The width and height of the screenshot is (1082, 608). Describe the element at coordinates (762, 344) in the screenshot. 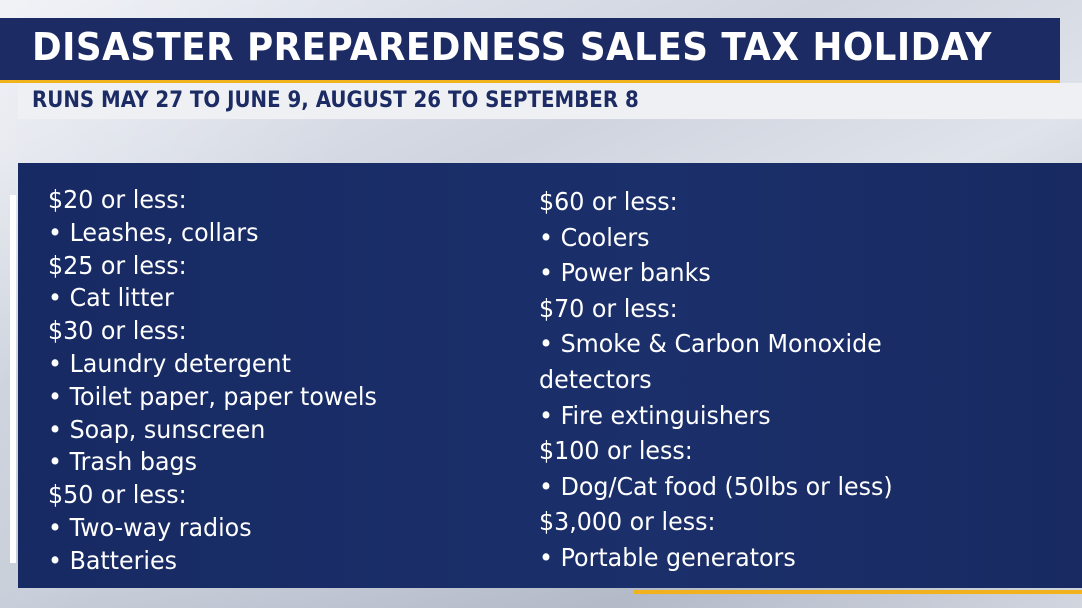

I see `list-item: Smoke & Carbon Monoxide` at that location.